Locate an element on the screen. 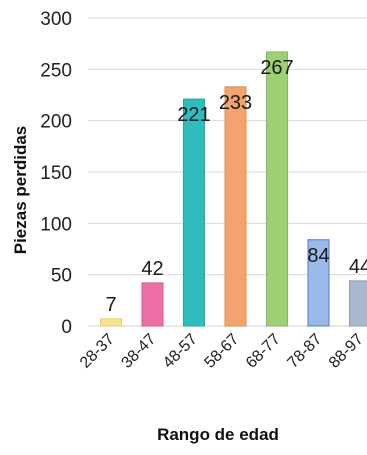 The image size is (367, 455). x-tick-label-88-97: 88-97 is located at coordinates (346, 351).